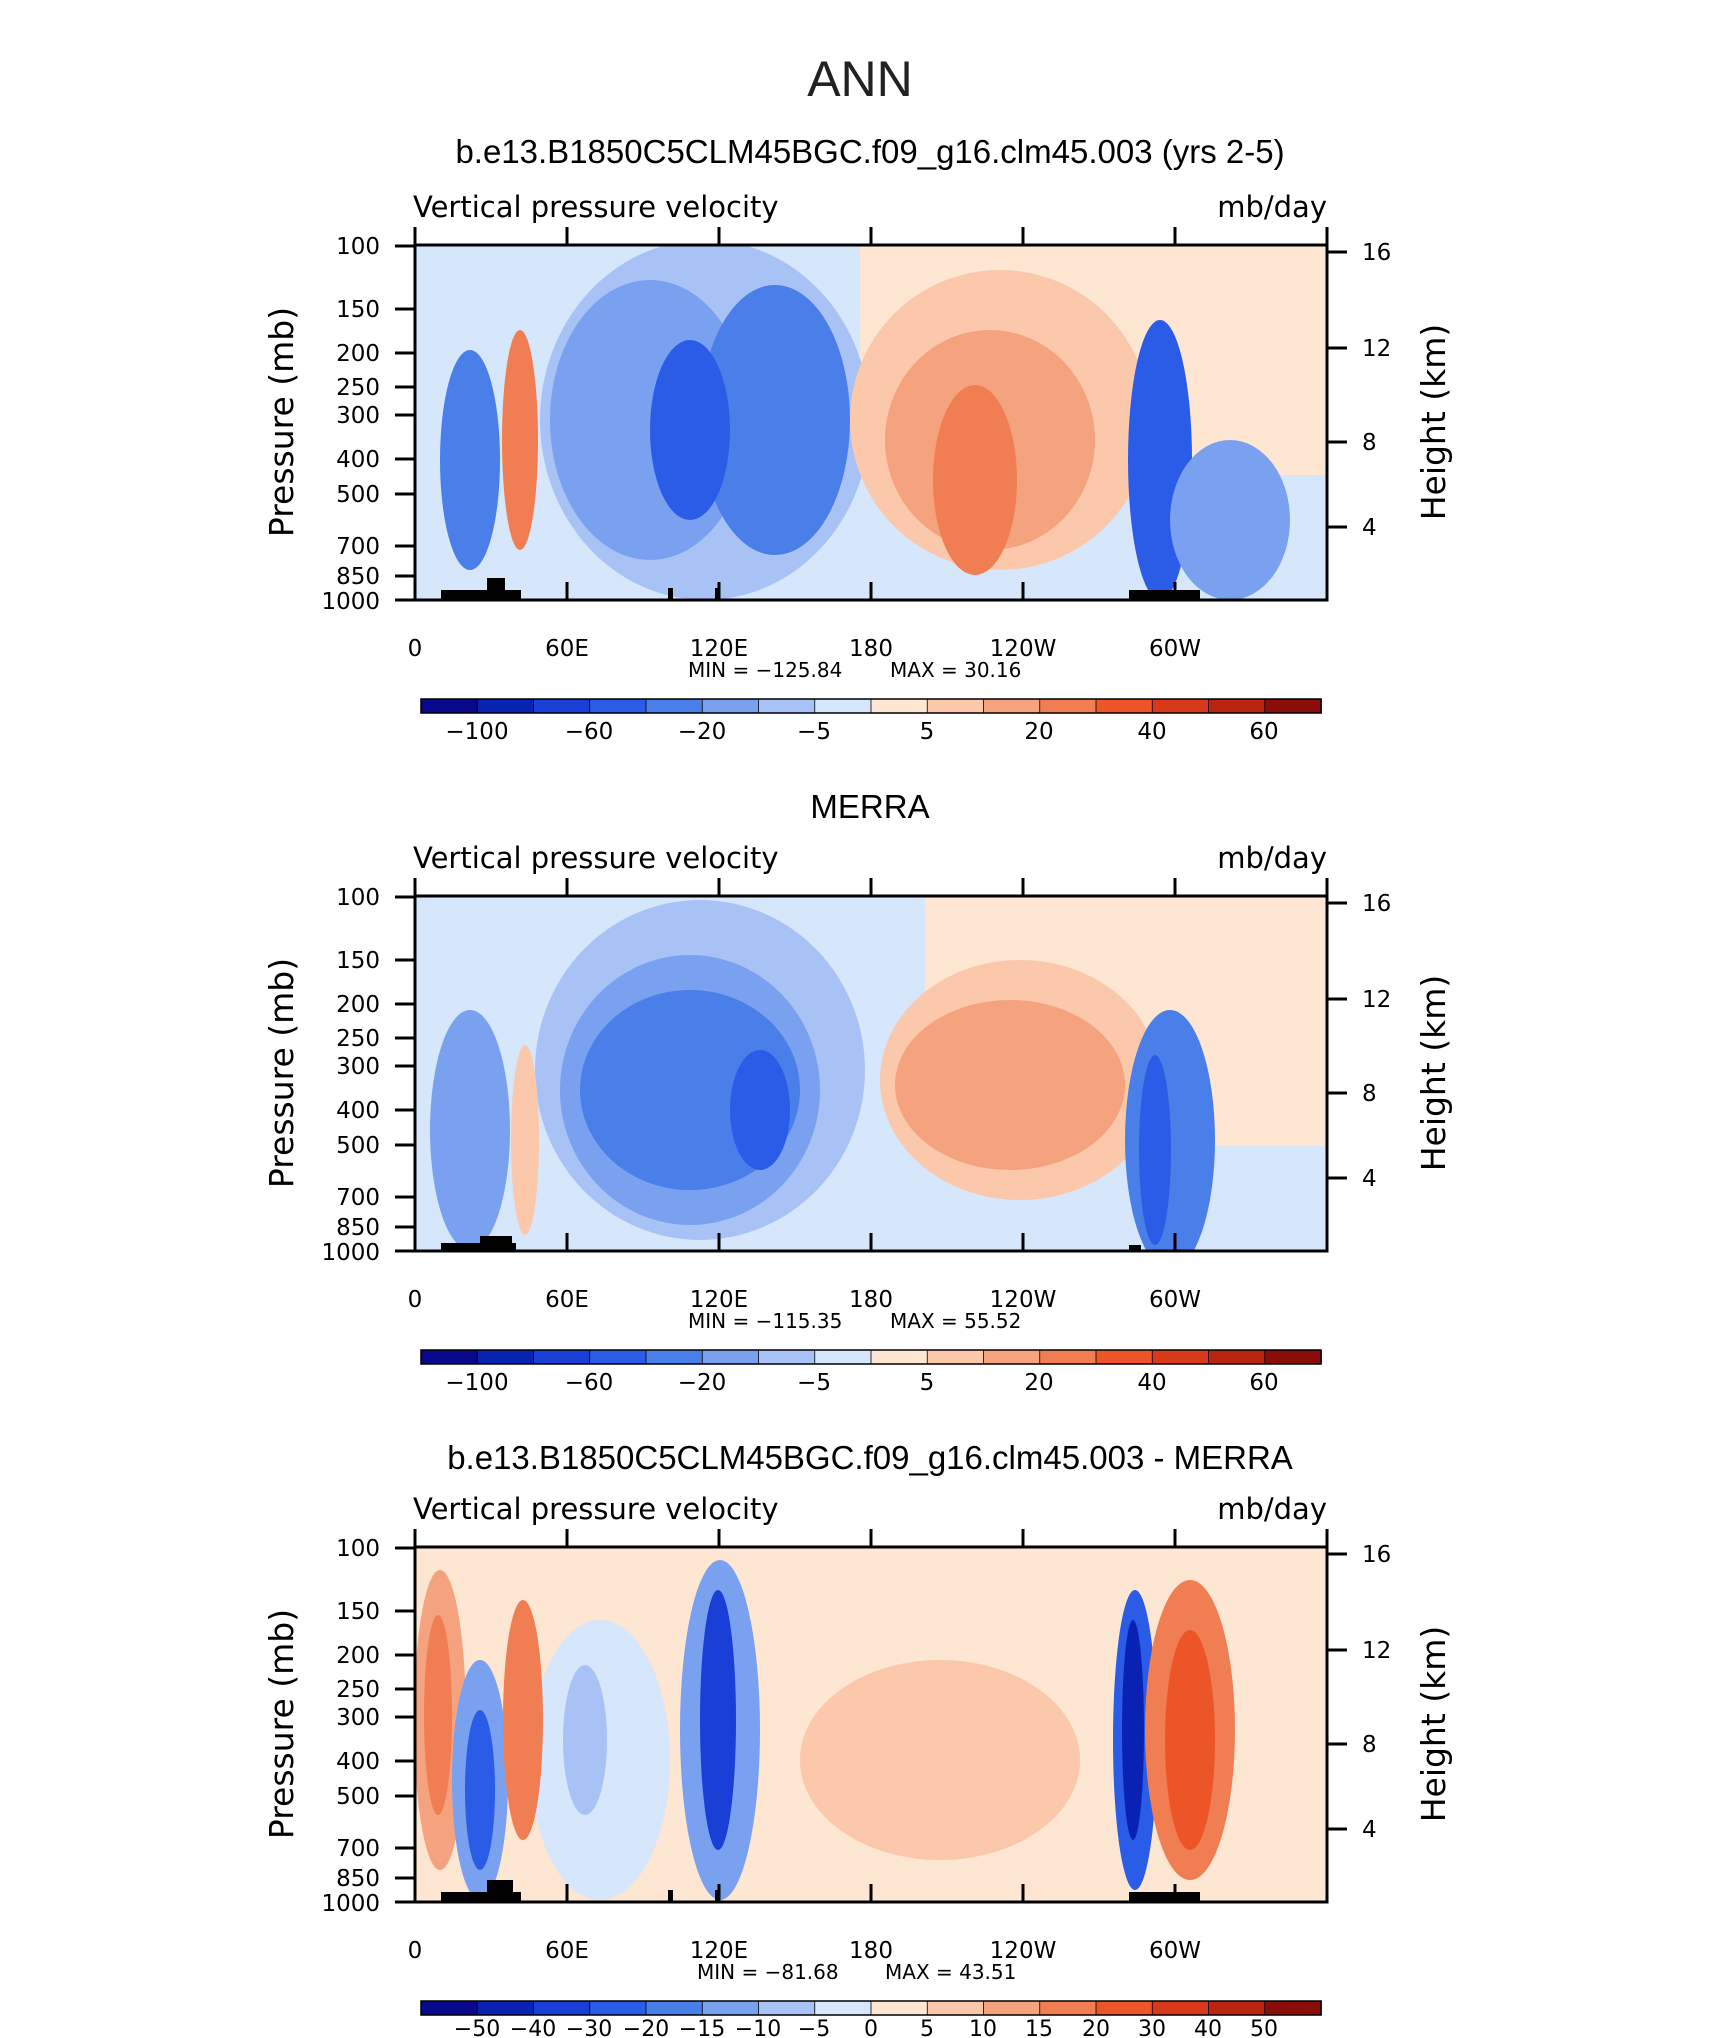 Image resolution: width=1710 pixels, height=2038 pixels. I want to click on panel-1-x-tick-label: 0, so click(415, 649).